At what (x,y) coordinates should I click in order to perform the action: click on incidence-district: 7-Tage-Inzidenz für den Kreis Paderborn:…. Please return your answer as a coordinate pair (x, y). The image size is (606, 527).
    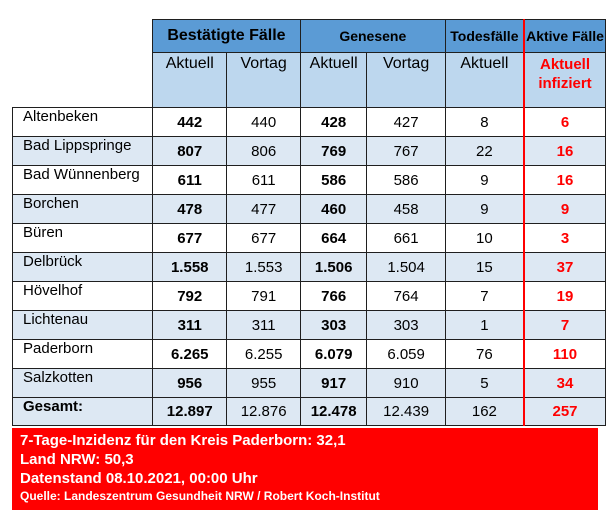
    Looking at the image, I should click on (183, 440).